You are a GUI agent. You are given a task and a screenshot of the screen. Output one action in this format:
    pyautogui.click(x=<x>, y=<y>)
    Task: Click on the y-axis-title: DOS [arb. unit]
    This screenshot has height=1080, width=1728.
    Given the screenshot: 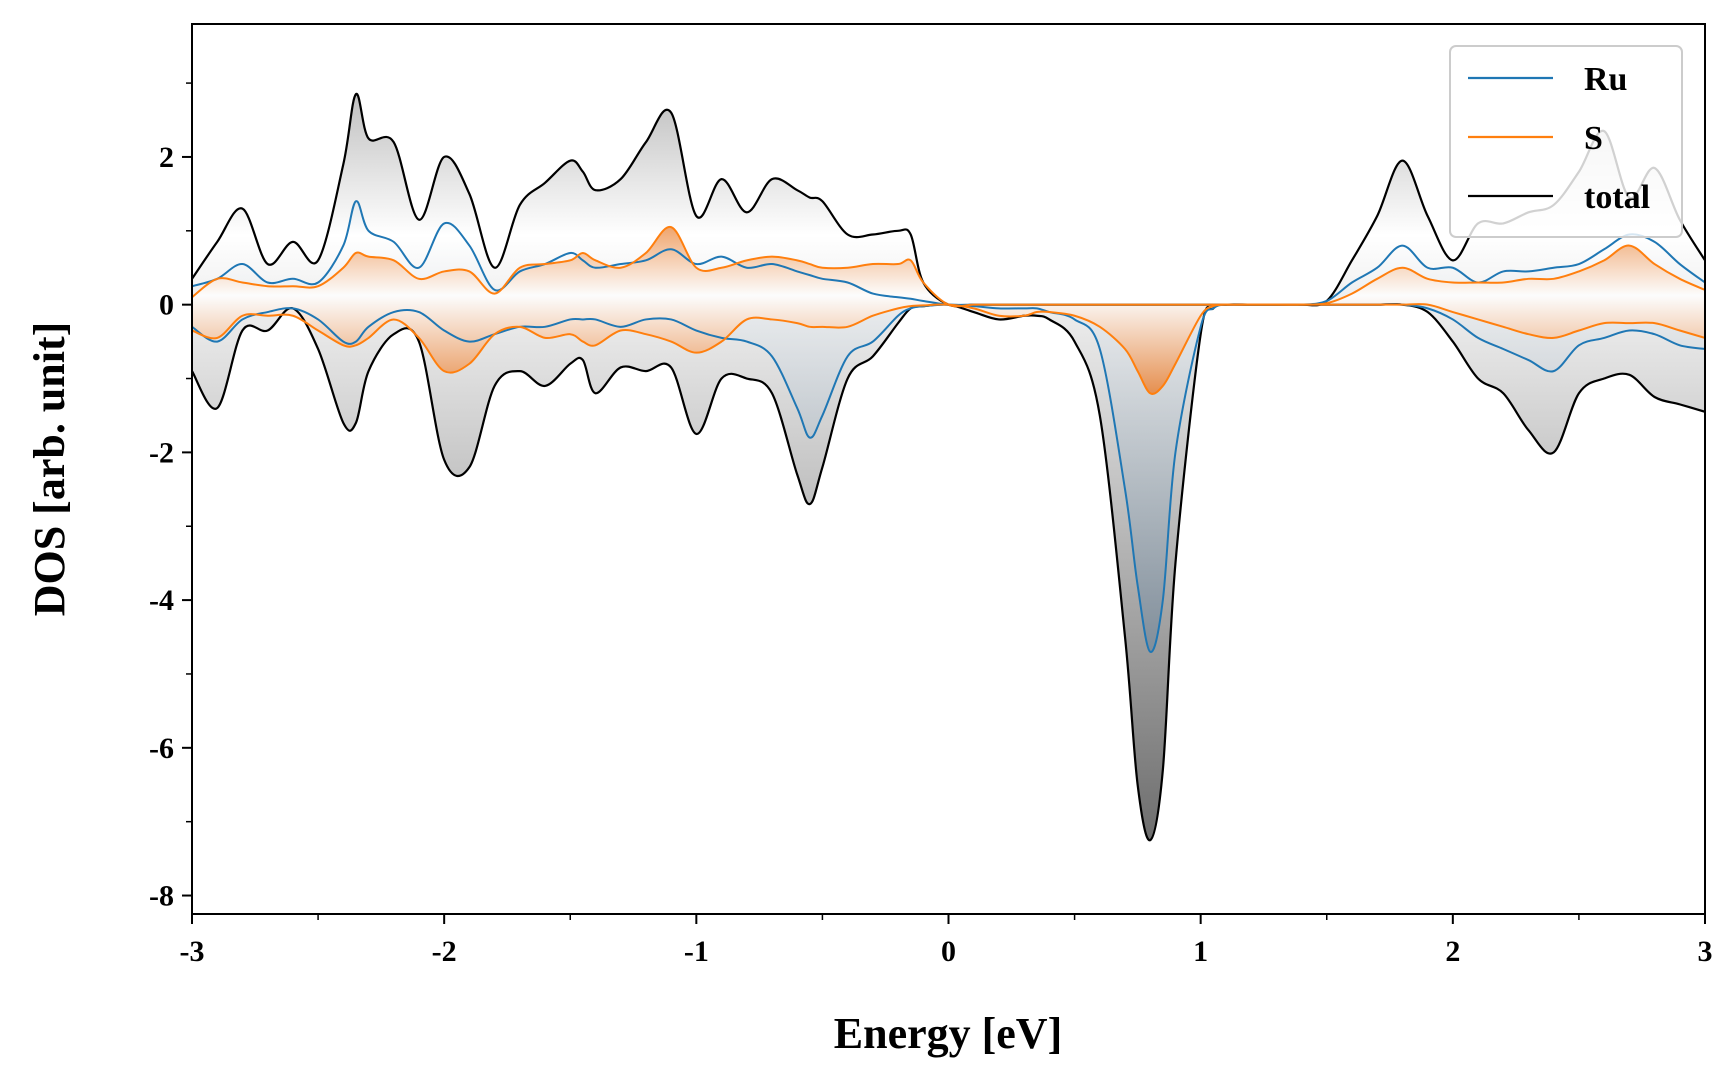 What is the action you would take?
    pyautogui.click(x=49, y=469)
    